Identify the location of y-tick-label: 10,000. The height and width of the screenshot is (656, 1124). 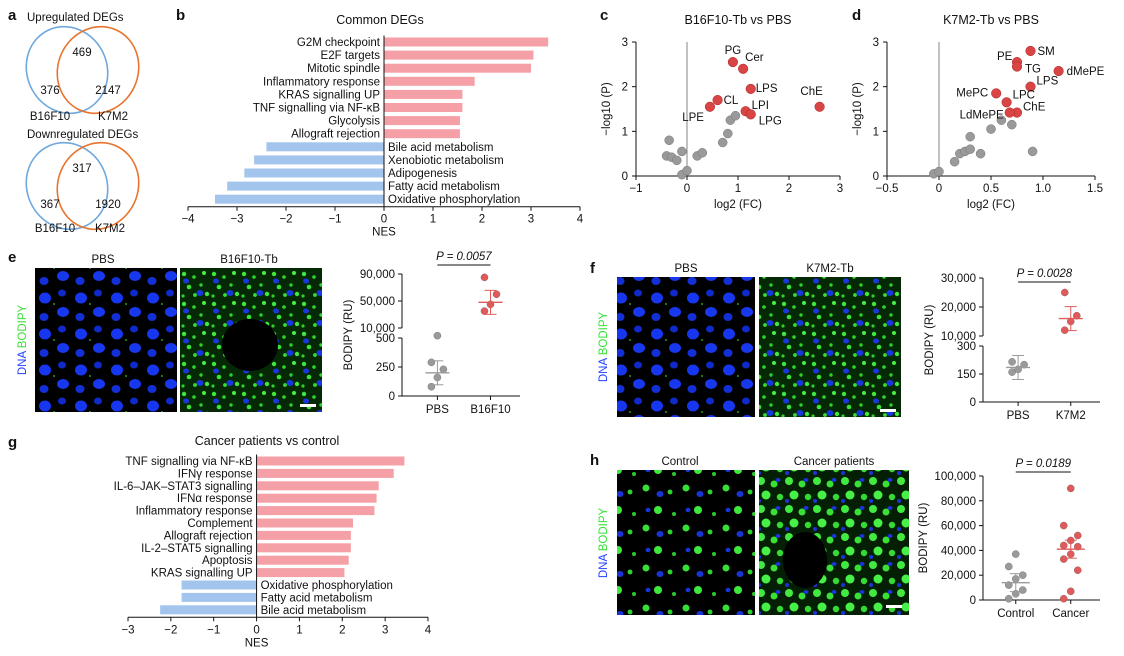
(377, 329).